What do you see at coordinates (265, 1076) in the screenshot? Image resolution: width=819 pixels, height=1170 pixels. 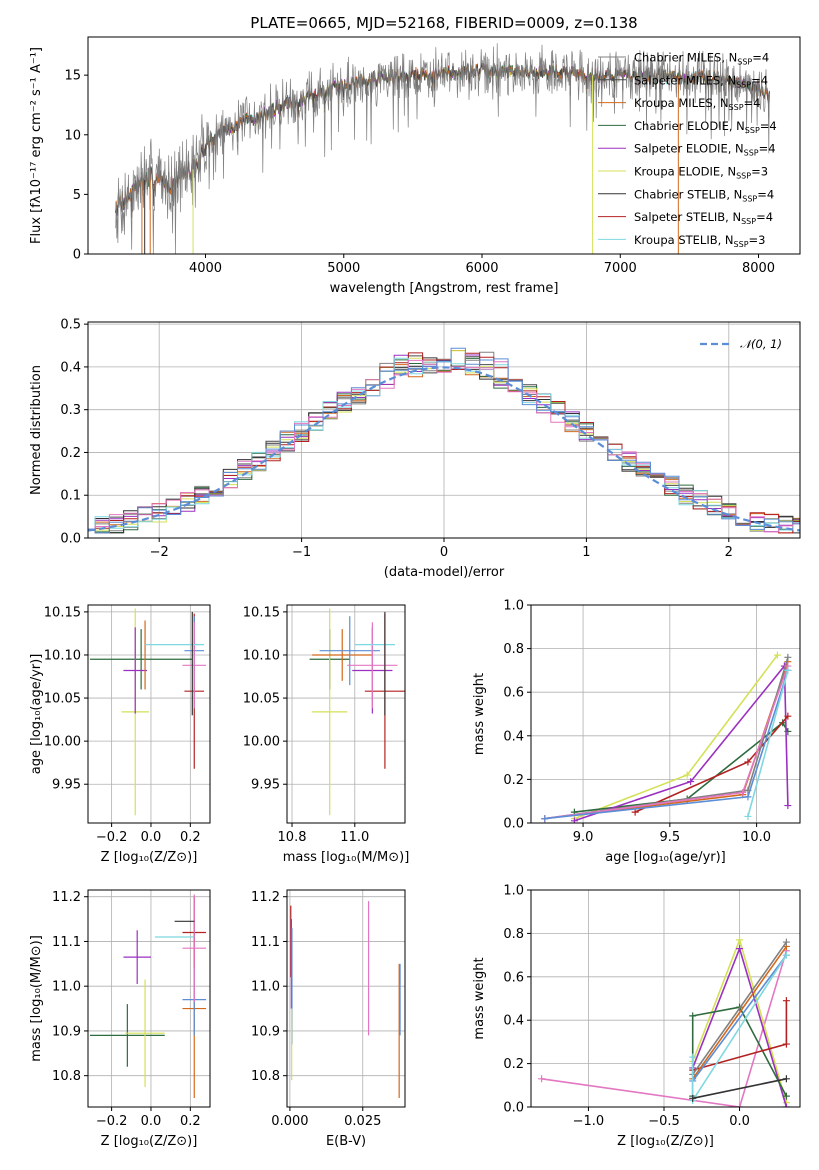 I see `mass_vs_ebv-ytick-label-0: 10.8` at bounding box center [265, 1076].